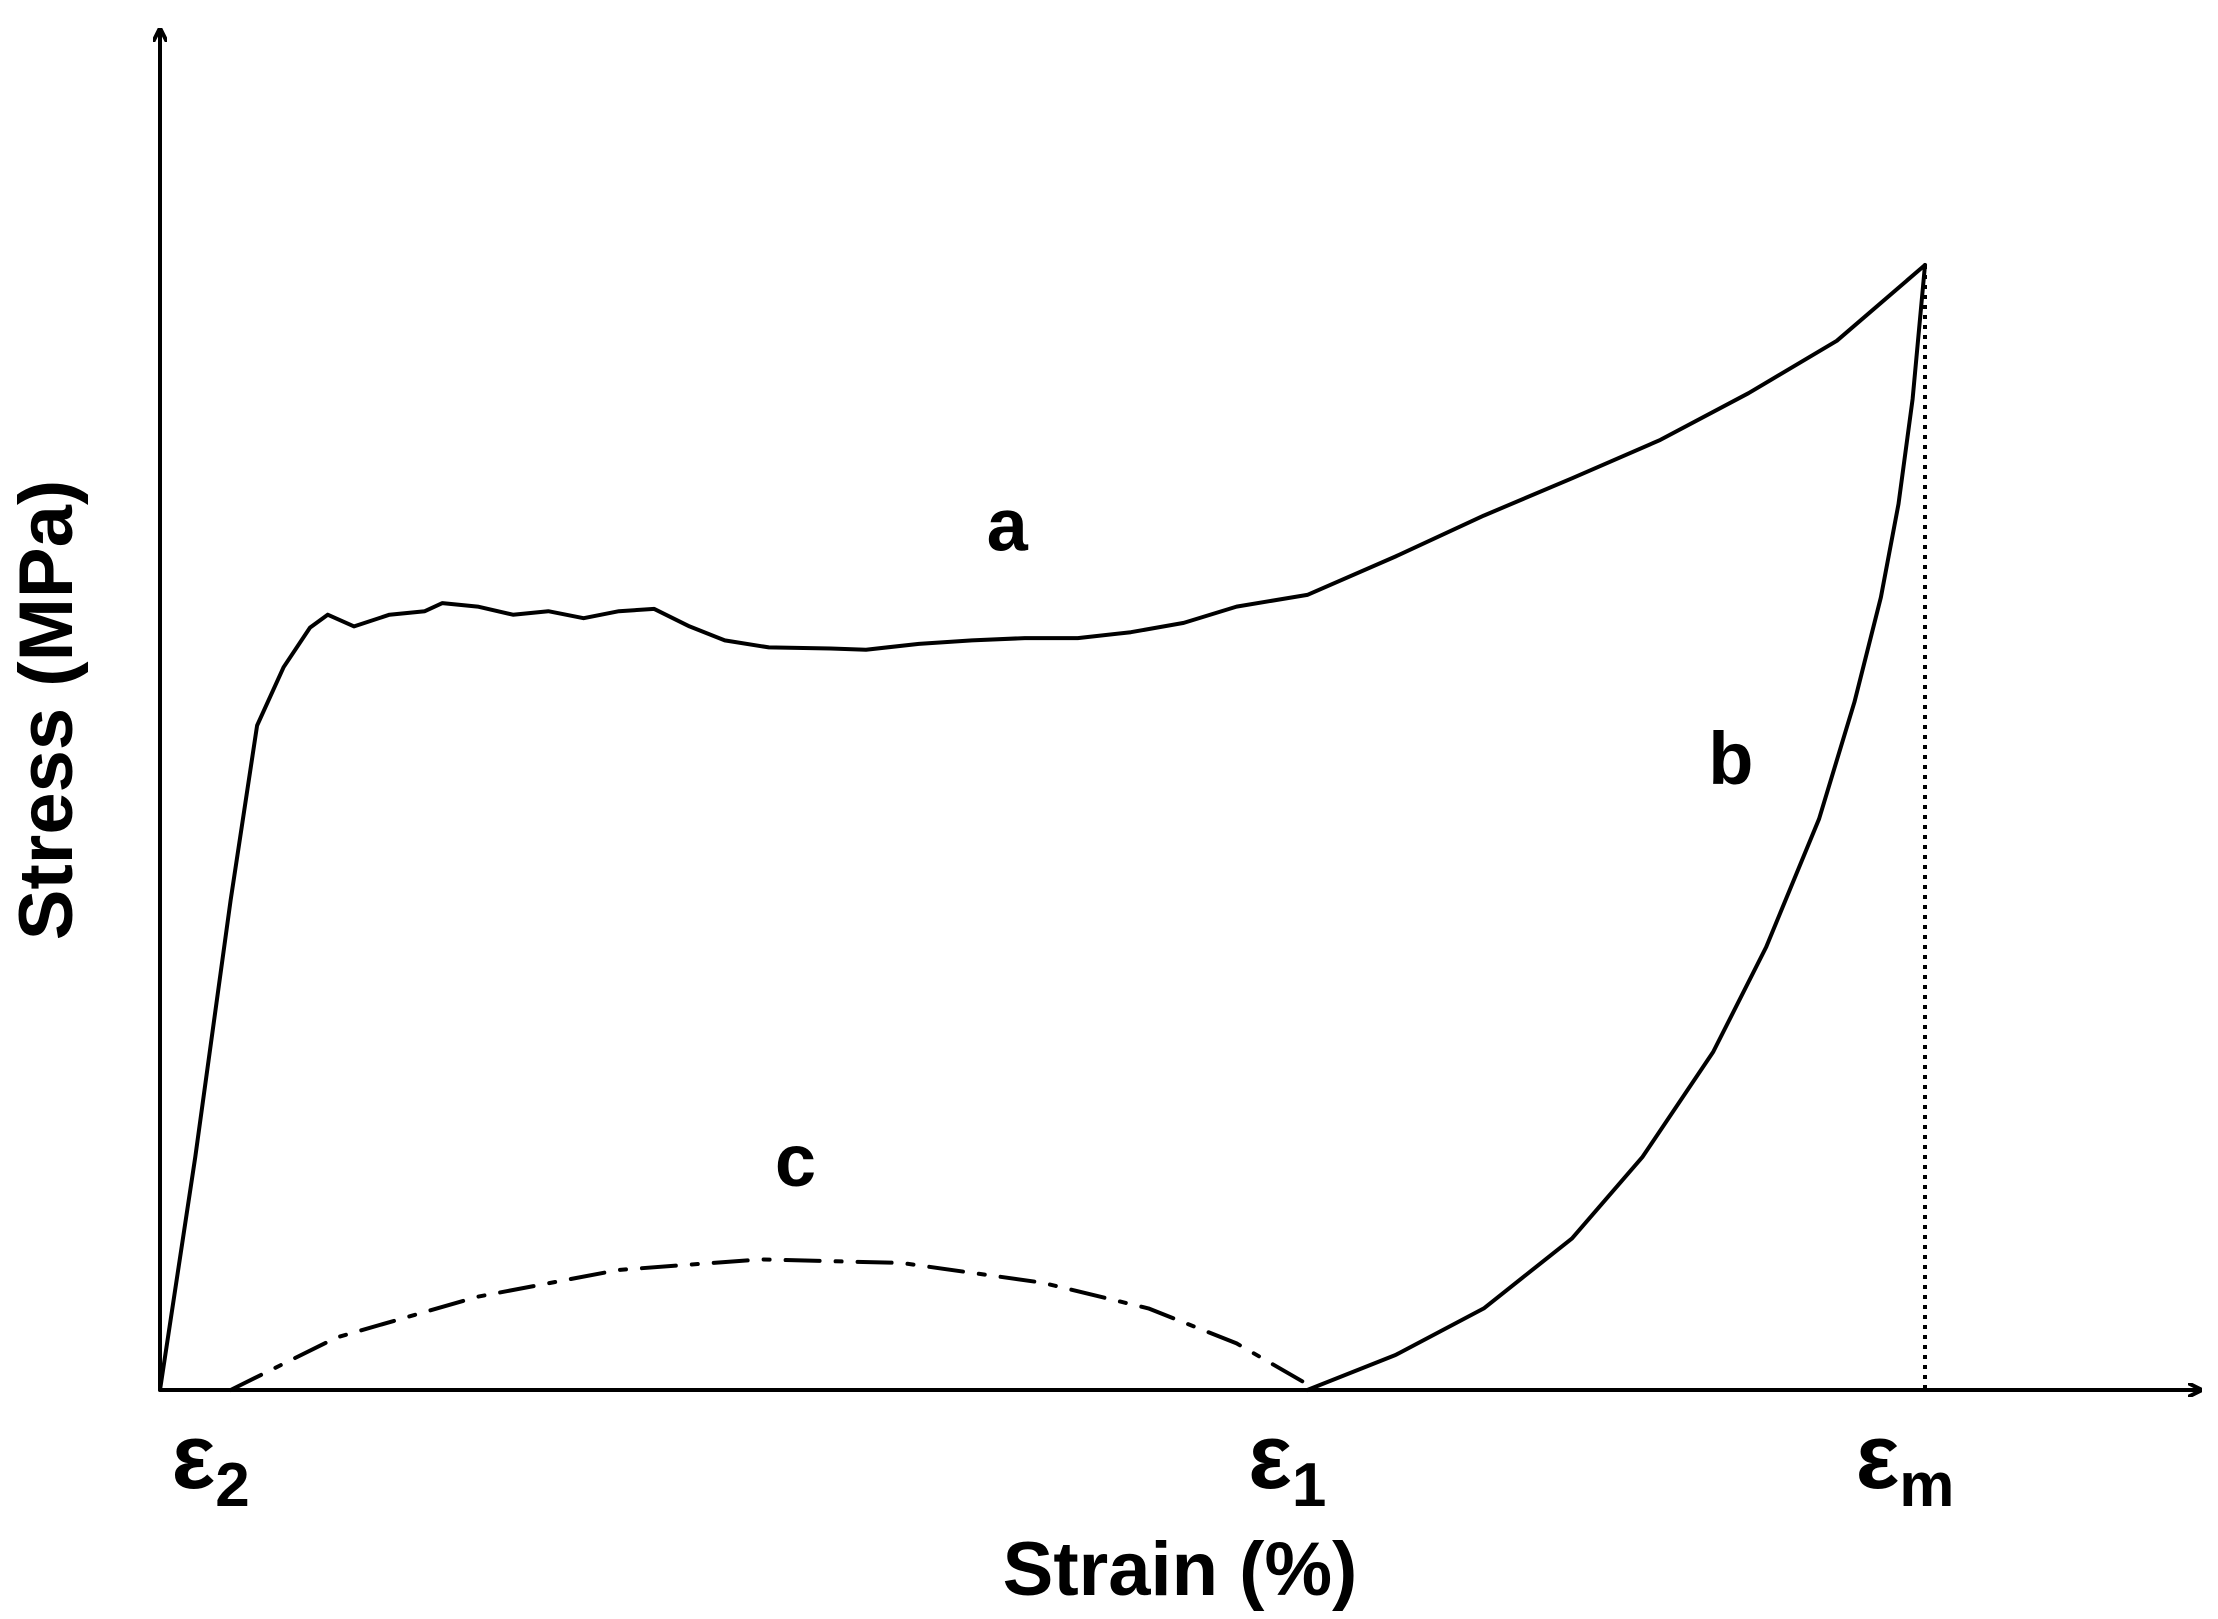 The image size is (2218, 1619). What do you see at coordinates (211, 1463) in the screenshot?
I see `x-tick-label-1: ε2` at bounding box center [211, 1463].